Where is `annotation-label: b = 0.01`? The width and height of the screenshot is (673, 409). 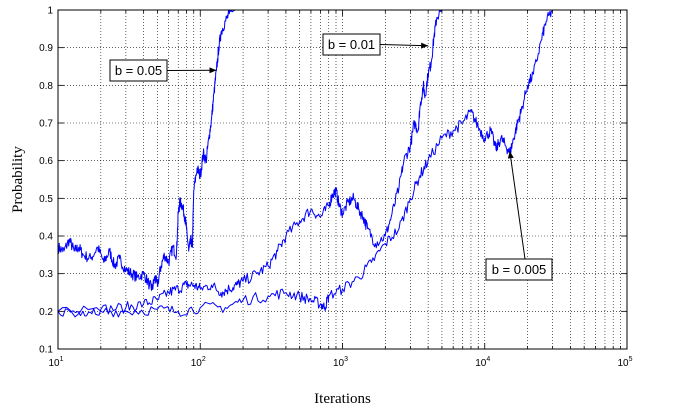
annotation-label: b = 0.01 is located at coordinates (351, 44).